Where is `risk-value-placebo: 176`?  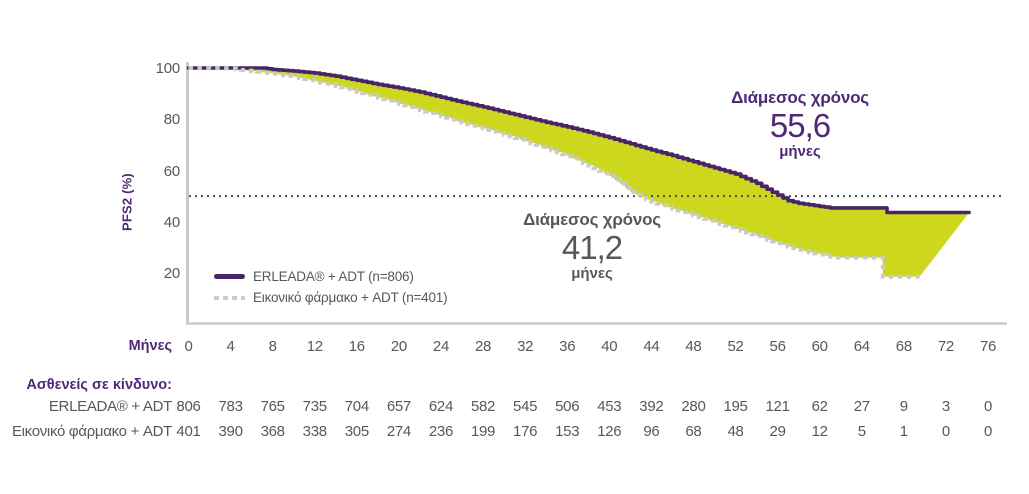 risk-value-placebo: 176 is located at coordinates (525, 431).